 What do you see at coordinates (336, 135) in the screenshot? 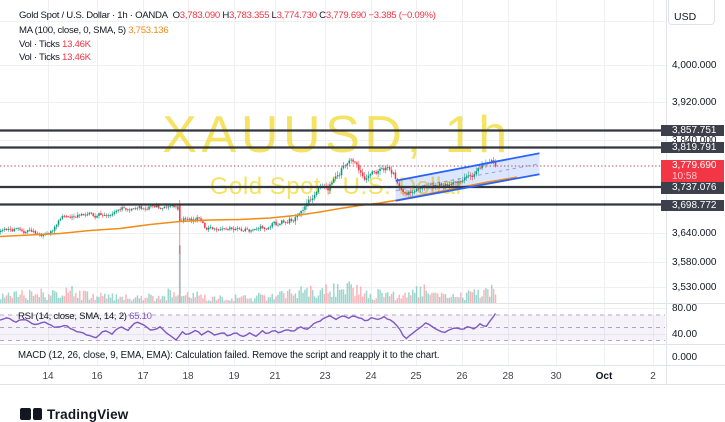
I see `svg-text: XAUUSD, 1h` at bounding box center [336, 135].